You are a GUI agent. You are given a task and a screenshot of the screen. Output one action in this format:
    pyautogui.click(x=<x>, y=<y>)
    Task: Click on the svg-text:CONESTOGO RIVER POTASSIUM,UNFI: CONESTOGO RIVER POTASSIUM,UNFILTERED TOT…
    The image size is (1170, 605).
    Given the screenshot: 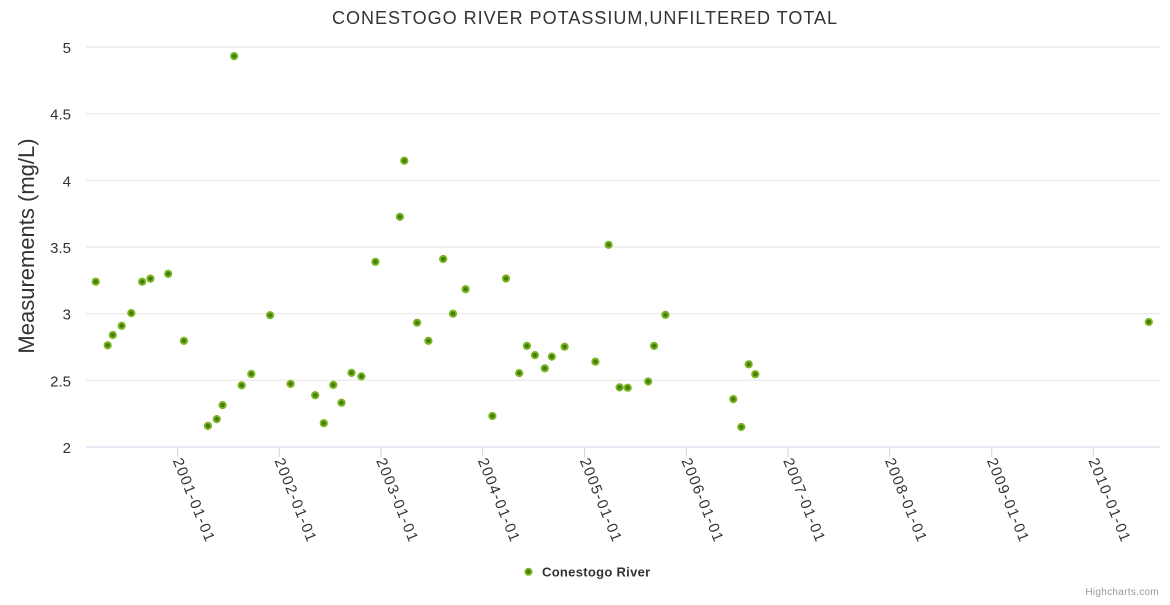 What is the action you would take?
    pyautogui.click(x=585, y=18)
    